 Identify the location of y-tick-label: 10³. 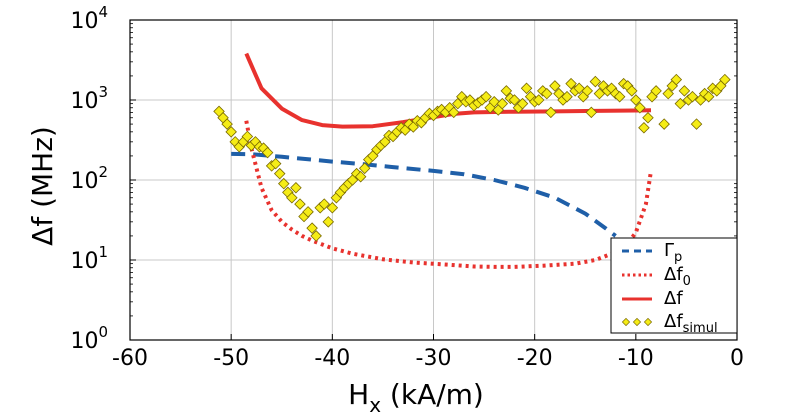
(89, 98).